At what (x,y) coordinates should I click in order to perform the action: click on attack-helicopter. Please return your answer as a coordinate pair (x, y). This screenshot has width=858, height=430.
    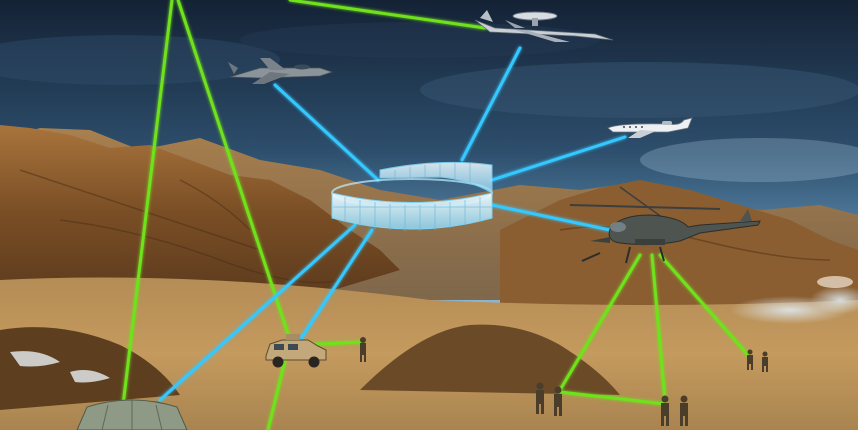
    Looking at the image, I should click on (665, 225).